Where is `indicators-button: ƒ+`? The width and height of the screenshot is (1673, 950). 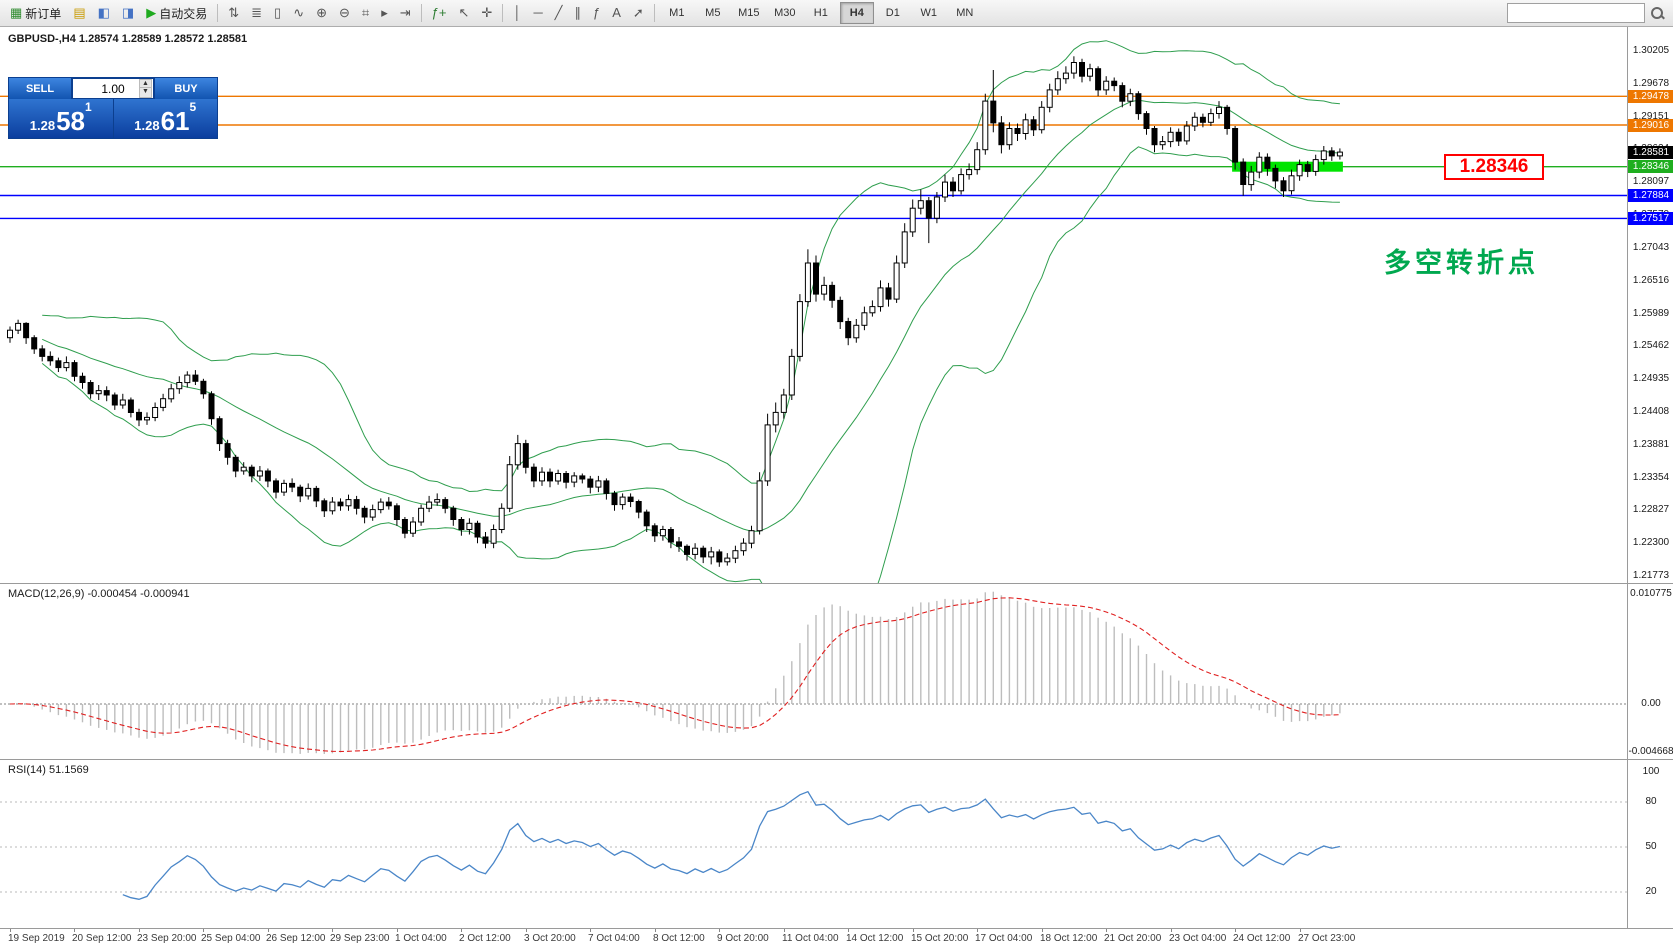
indicators-button: ƒ+ is located at coordinates (439, 13).